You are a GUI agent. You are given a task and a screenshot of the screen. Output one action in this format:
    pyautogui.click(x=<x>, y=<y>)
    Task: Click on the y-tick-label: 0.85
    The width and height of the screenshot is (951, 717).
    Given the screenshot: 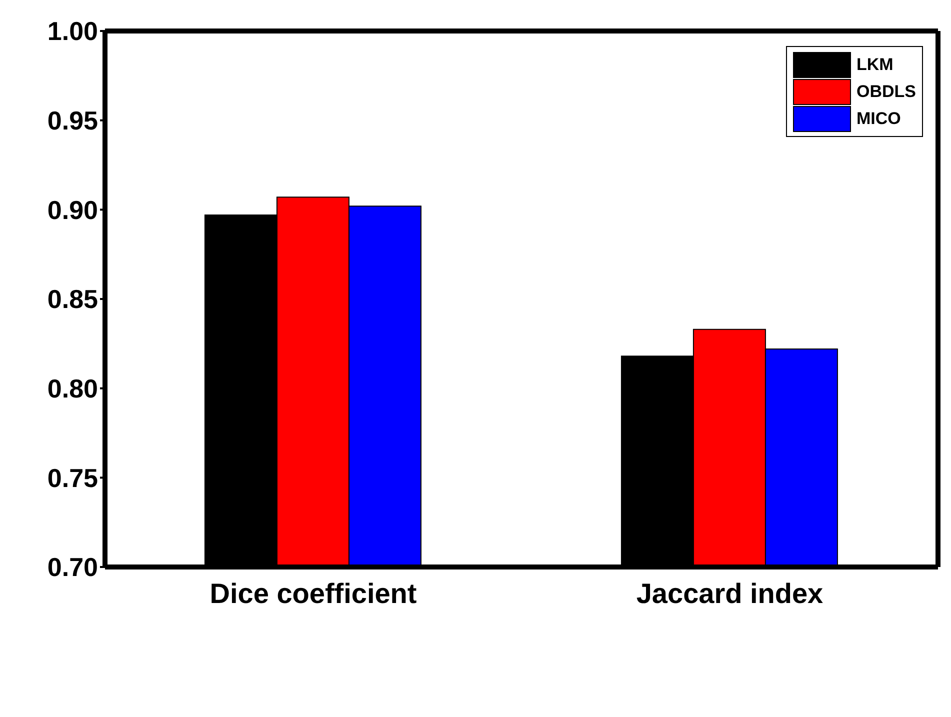 What is the action you would take?
    pyautogui.click(x=72, y=299)
    